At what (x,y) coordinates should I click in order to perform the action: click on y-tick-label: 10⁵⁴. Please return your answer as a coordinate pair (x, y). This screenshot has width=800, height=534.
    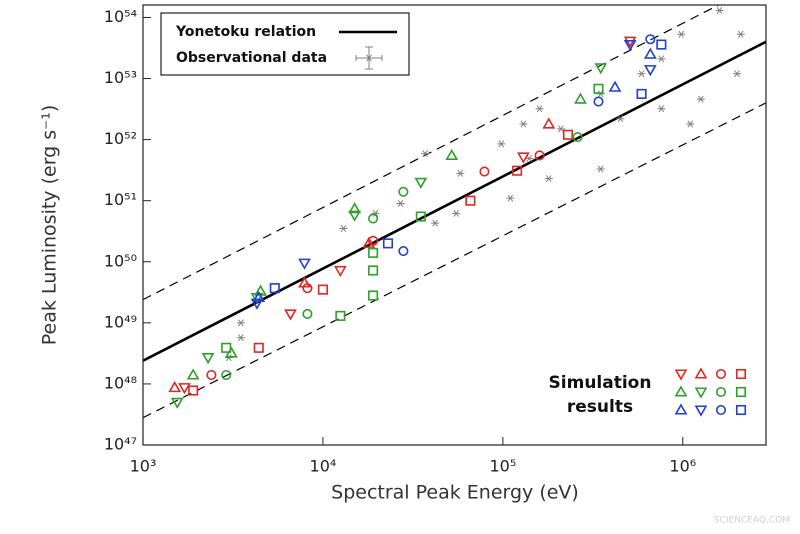
    Looking at the image, I should click on (120, 16).